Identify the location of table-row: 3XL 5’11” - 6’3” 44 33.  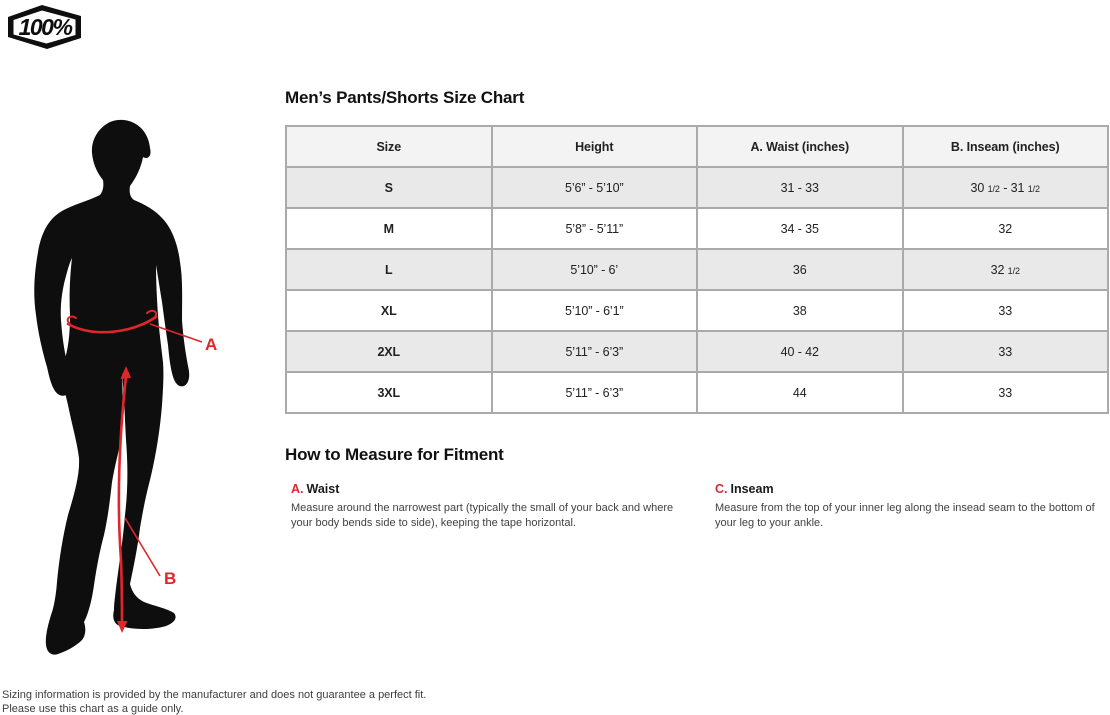
(697, 392).